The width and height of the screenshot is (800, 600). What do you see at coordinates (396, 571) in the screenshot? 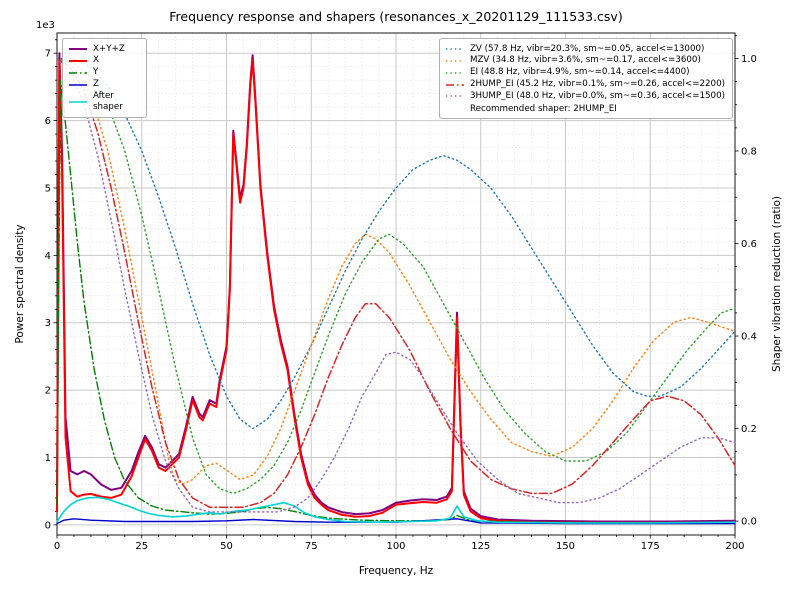
I see `x-axis-label: Frequency, Hz` at bounding box center [396, 571].